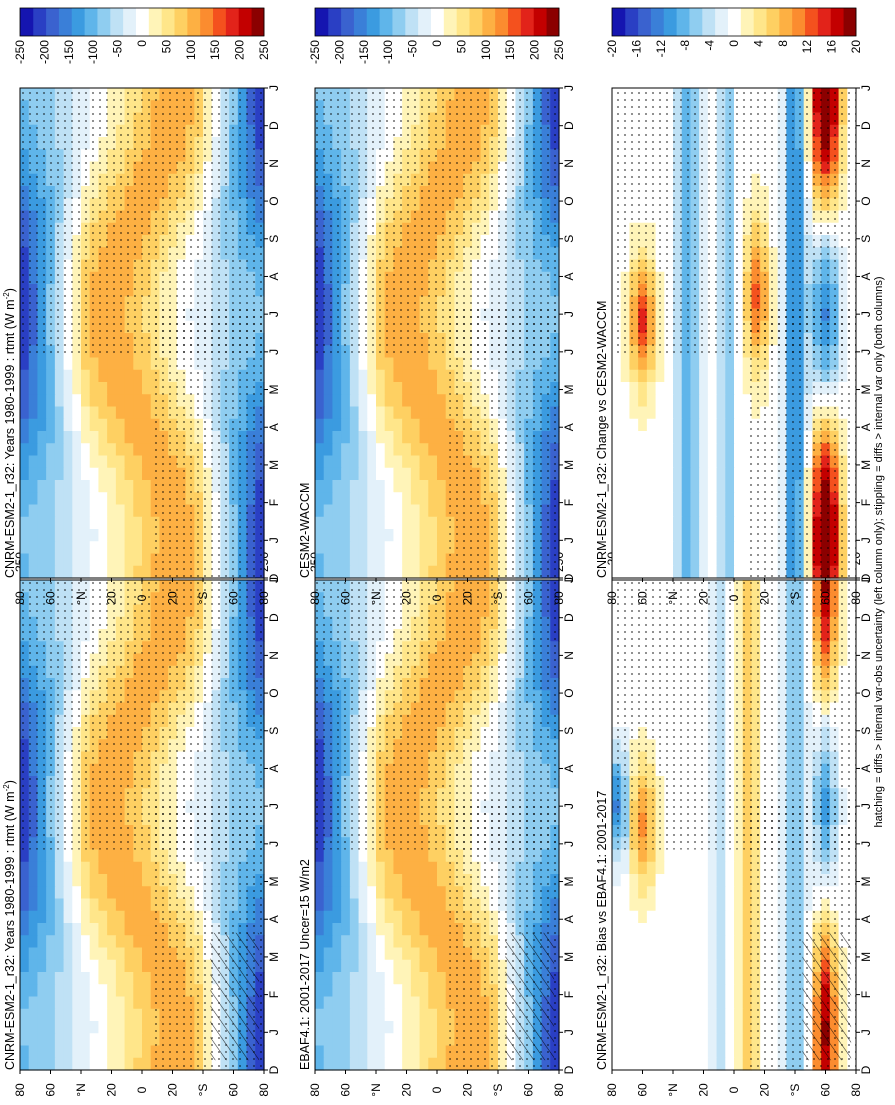 Image resolution: width=895 pixels, height=1105 pixels. Describe the element at coordinates (407, 1090) in the screenshot. I see `y-tick-label: 20` at that location.